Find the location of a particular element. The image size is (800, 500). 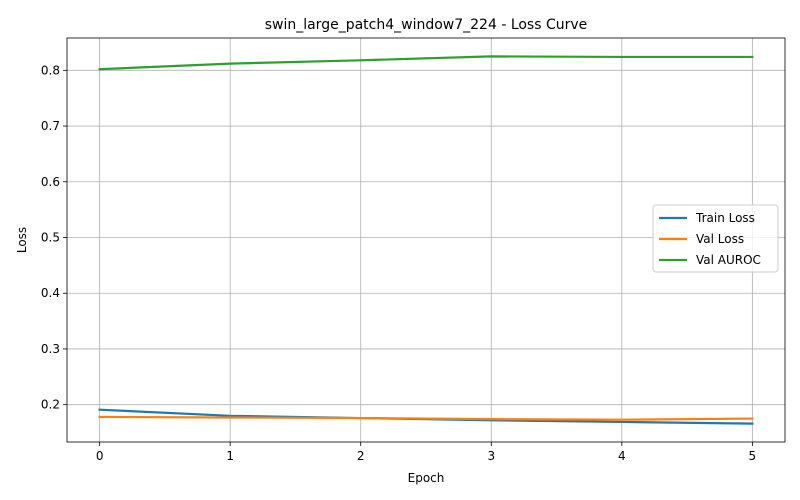

legend: Train Loss Val Loss Val AUROC is located at coordinates (715, 238).